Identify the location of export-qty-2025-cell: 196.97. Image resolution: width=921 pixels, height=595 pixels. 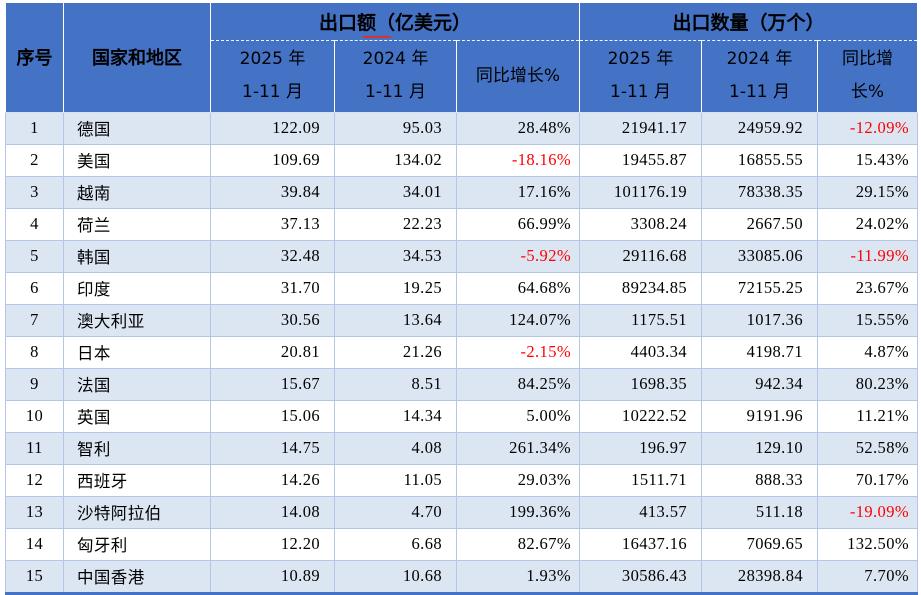
(640, 448).